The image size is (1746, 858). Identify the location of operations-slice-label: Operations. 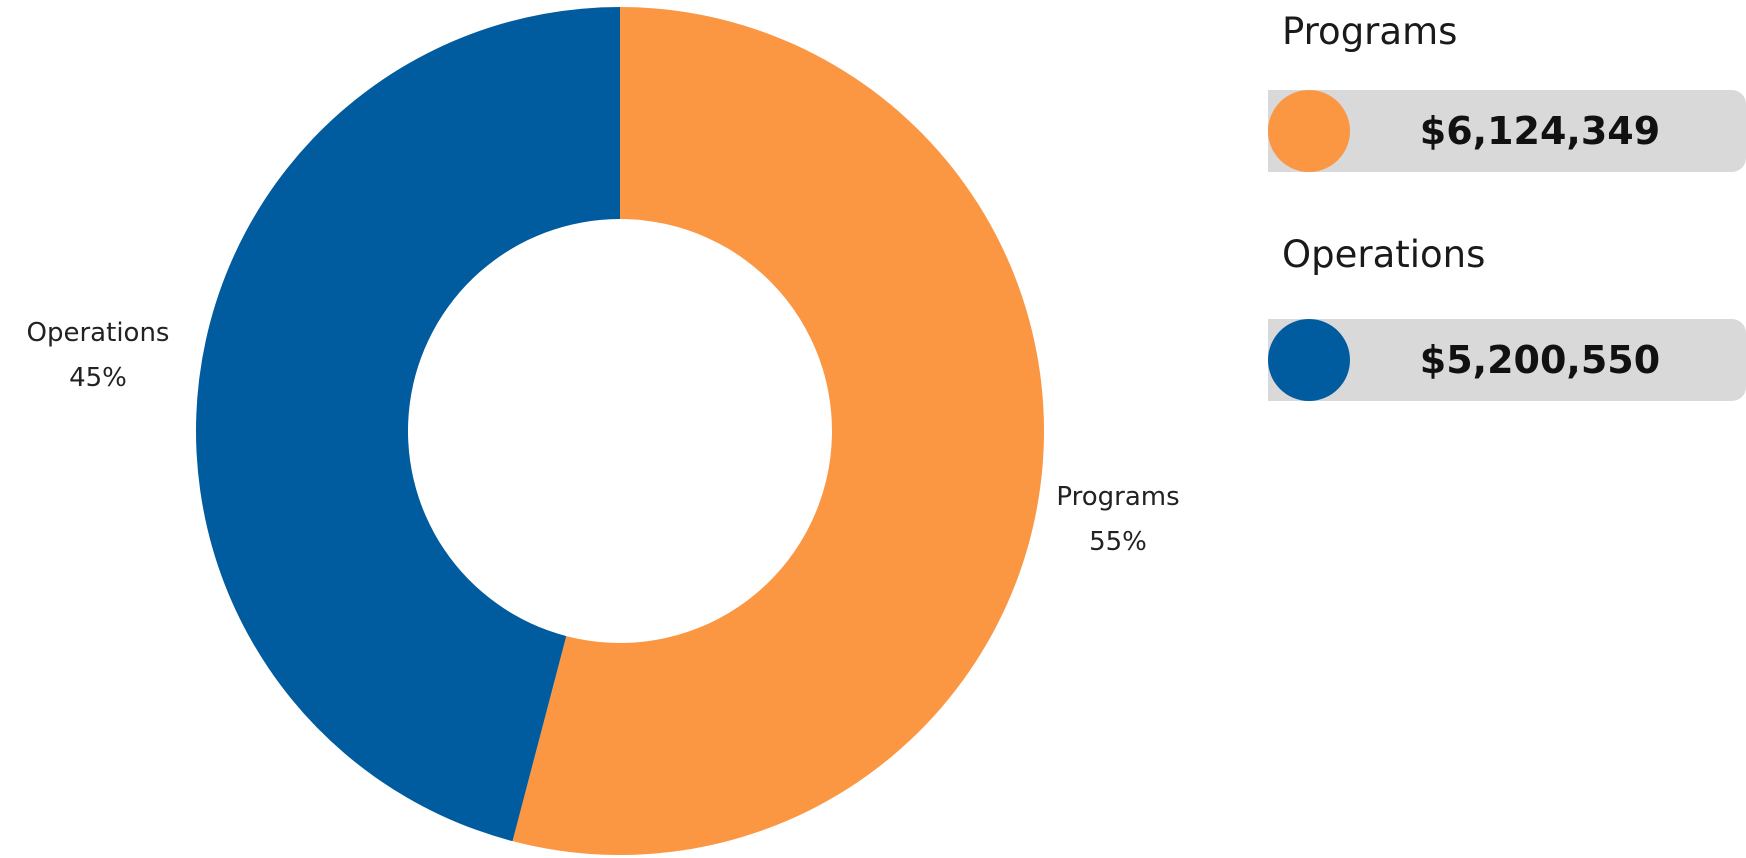
(98, 333).